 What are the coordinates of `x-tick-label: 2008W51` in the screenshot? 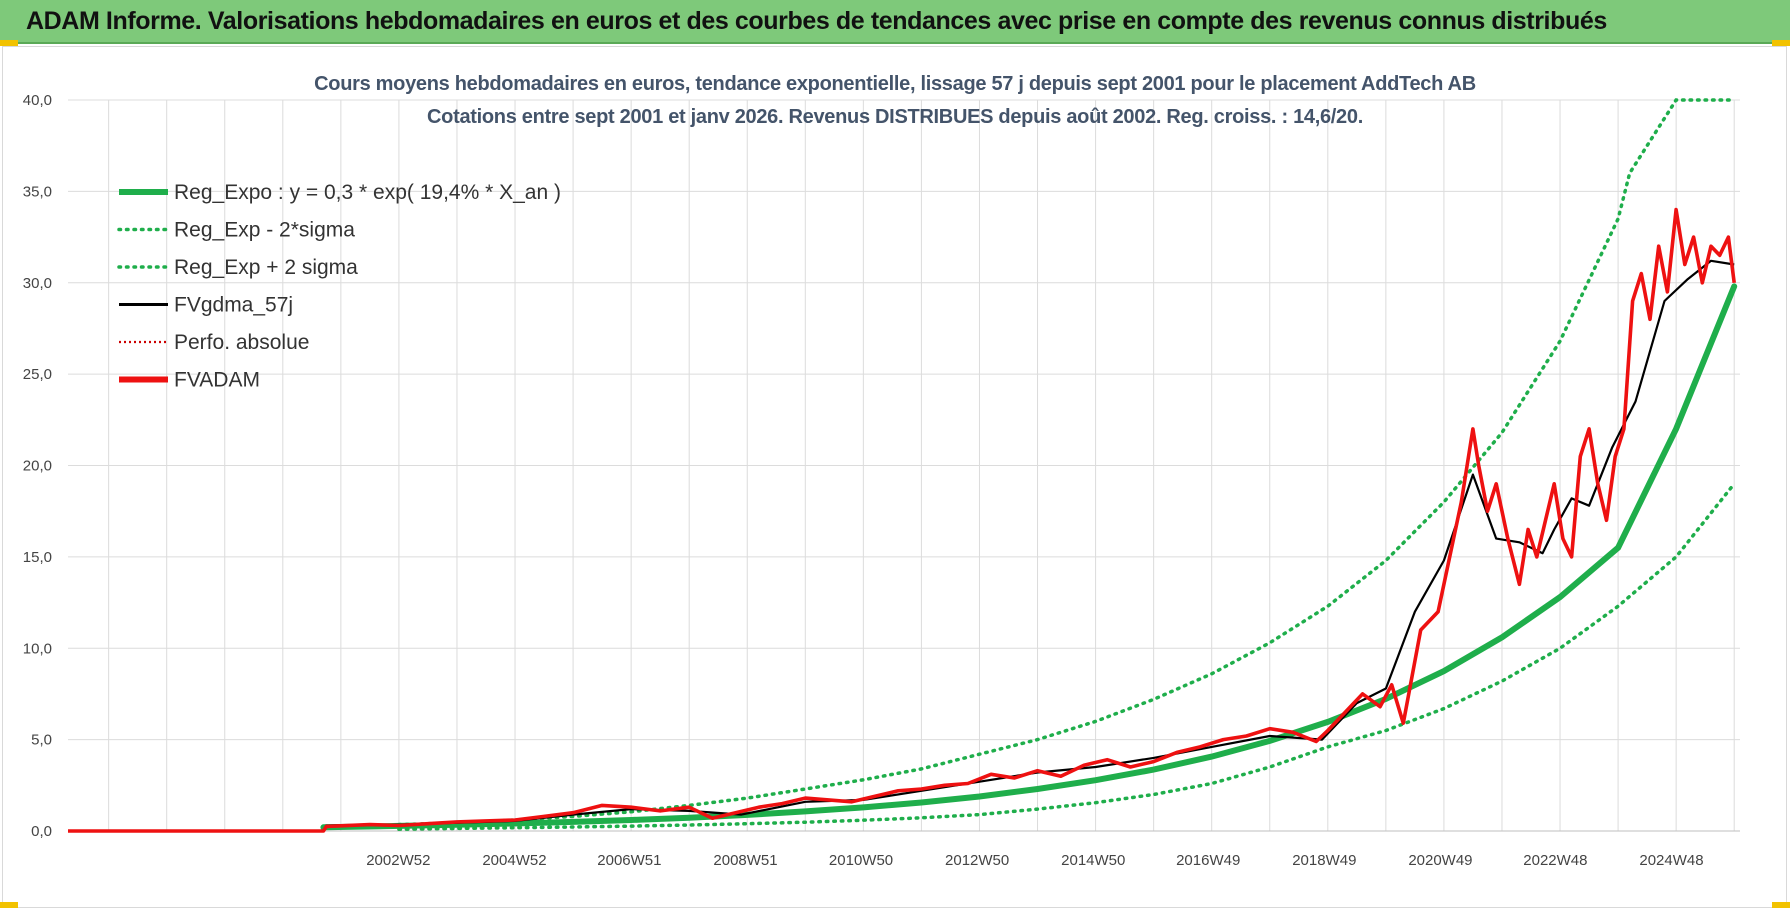 It's located at (745, 860).